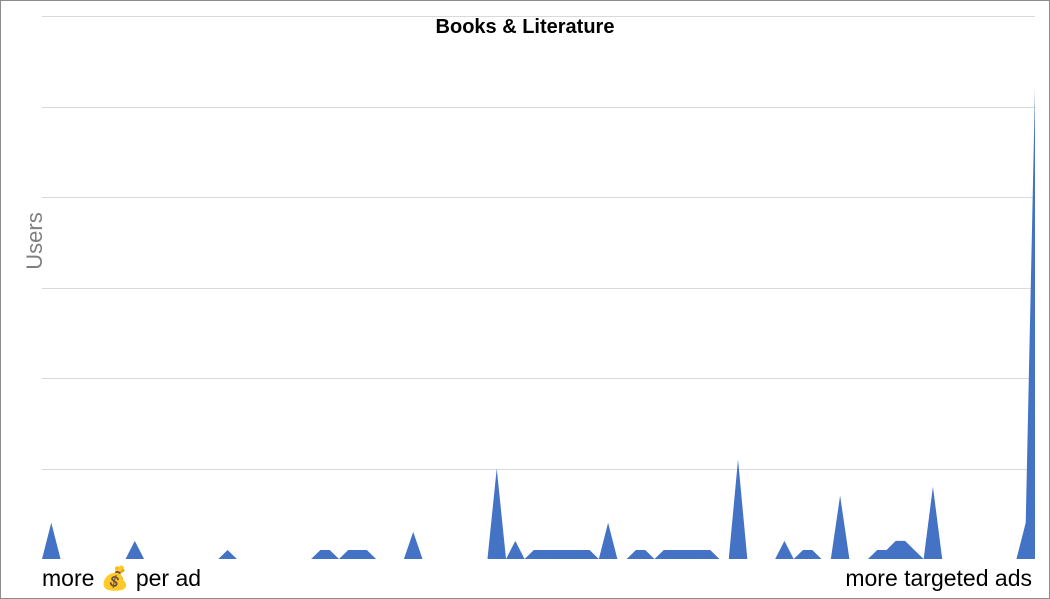  Describe the element at coordinates (525, 27) in the screenshot. I see `chart-title: Books & Literature` at that location.